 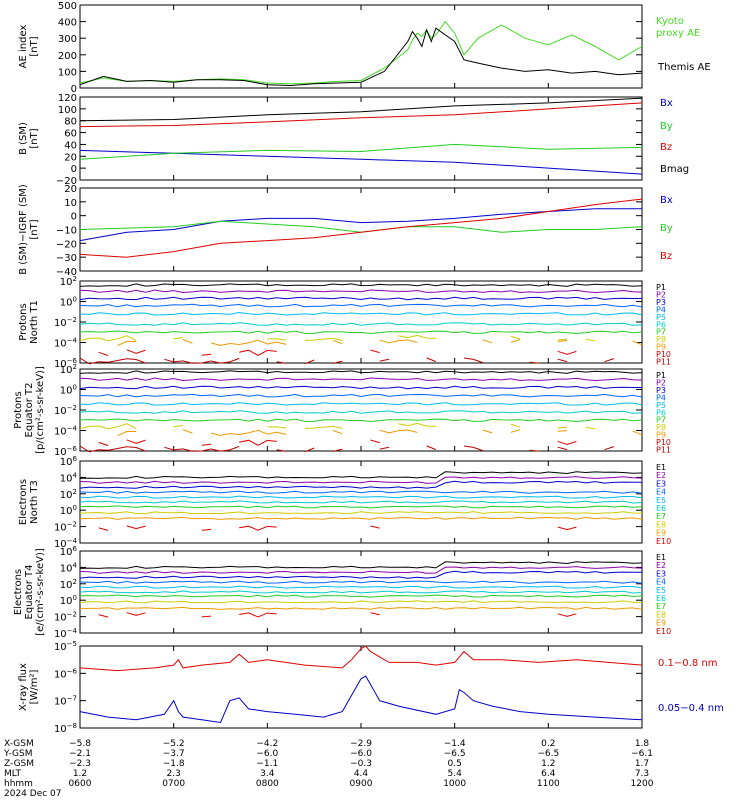 I want to click on ephemeris-date: 2024 Dec 07, so click(x=33, y=794).